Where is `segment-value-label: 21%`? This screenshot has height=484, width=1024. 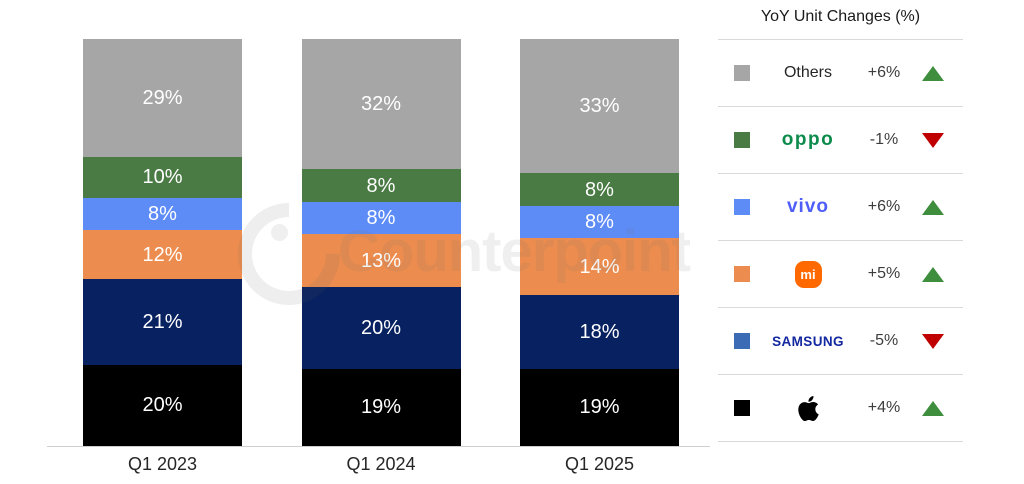
segment-value-label: 21% is located at coordinates (162, 321).